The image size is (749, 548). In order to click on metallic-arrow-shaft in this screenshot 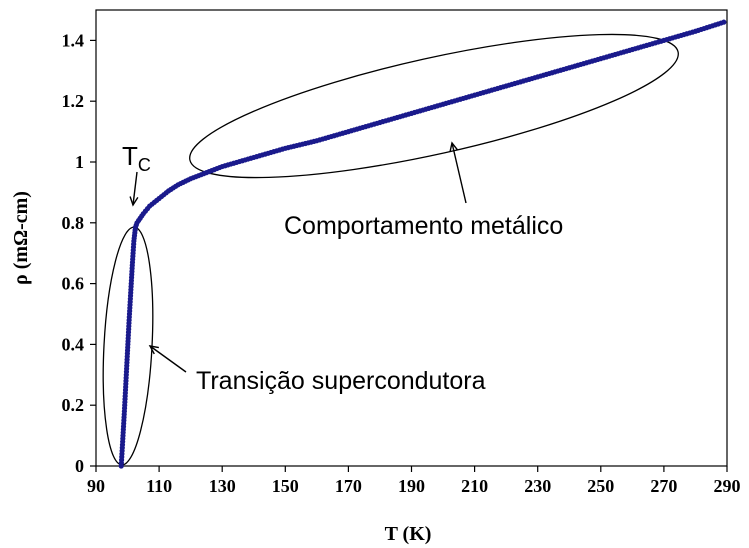, I will do `click(459, 173)`.